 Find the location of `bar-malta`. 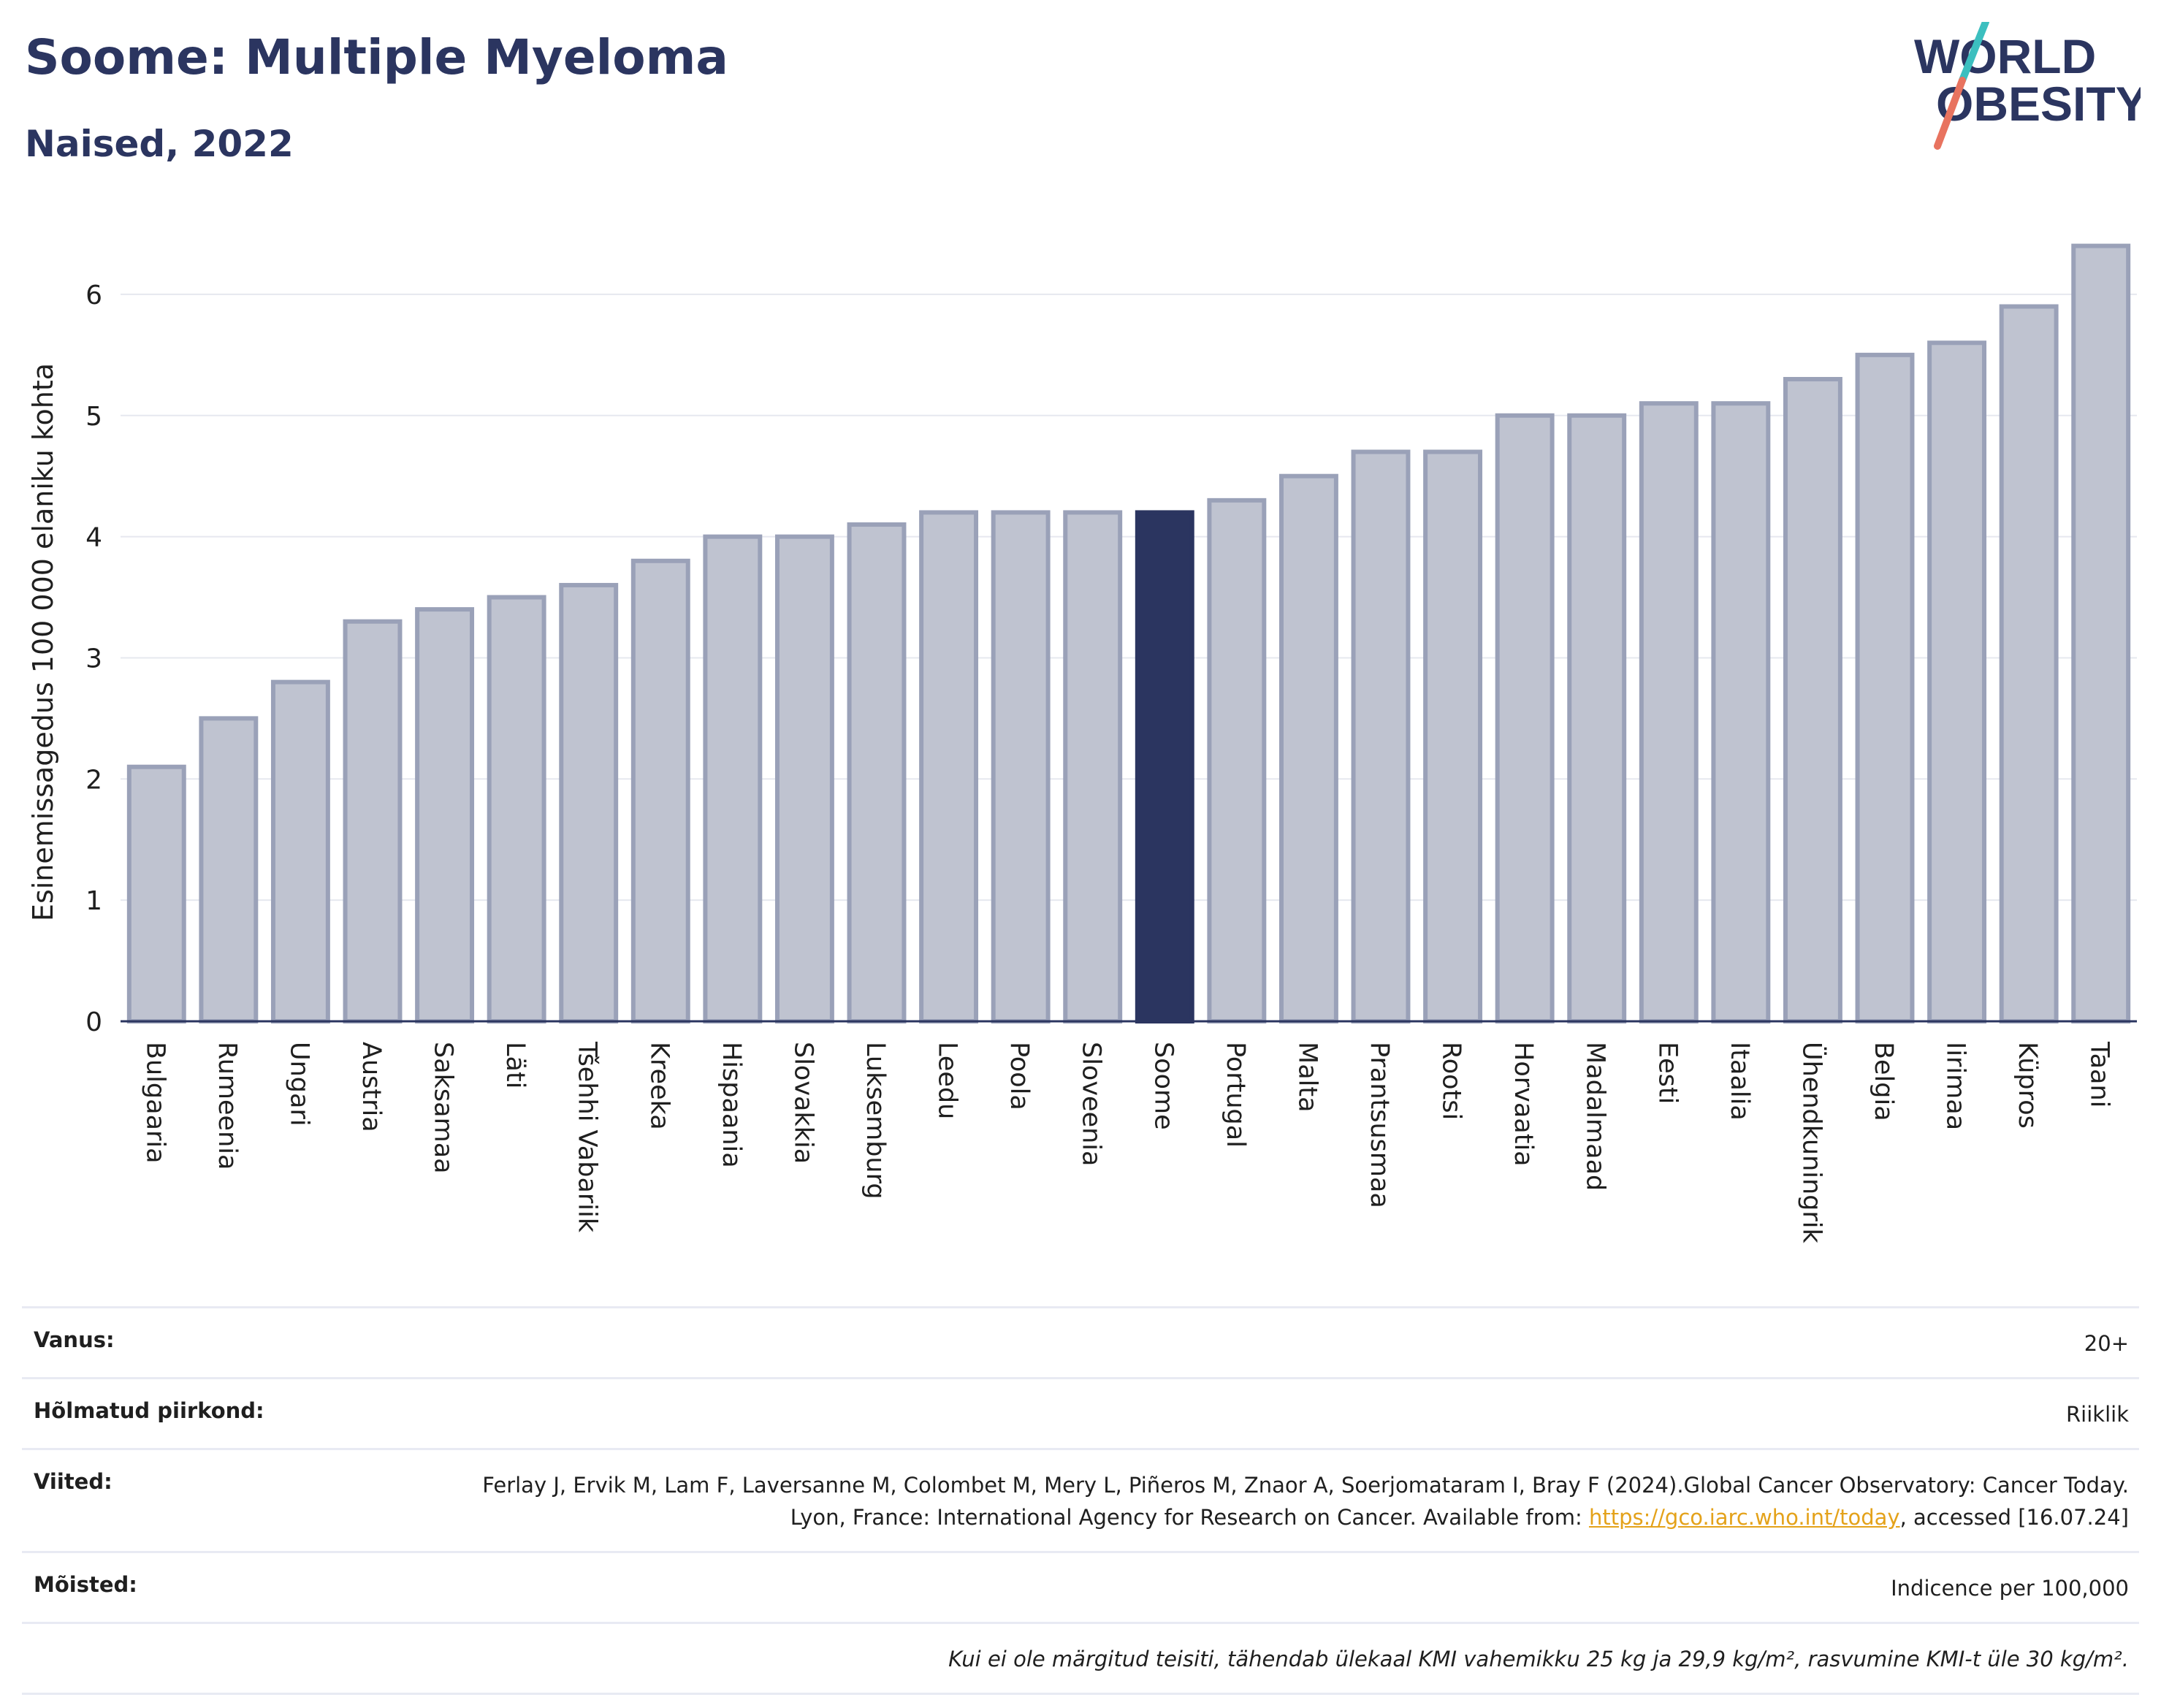

bar-malta is located at coordinates (1308, 748).